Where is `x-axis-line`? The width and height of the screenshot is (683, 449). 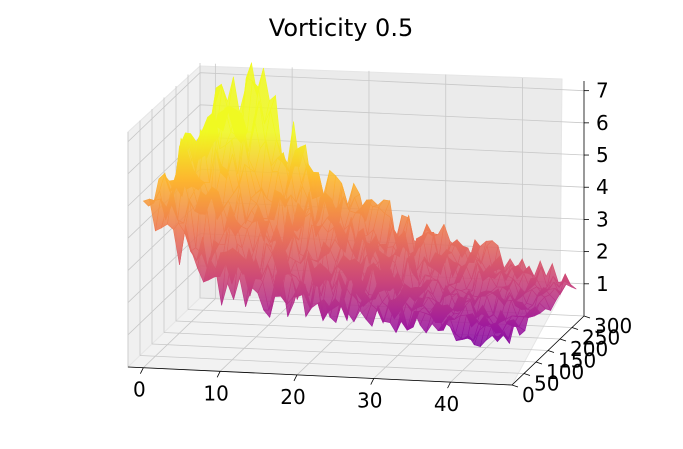
x-axis-line is located at coordinates (320, 376).